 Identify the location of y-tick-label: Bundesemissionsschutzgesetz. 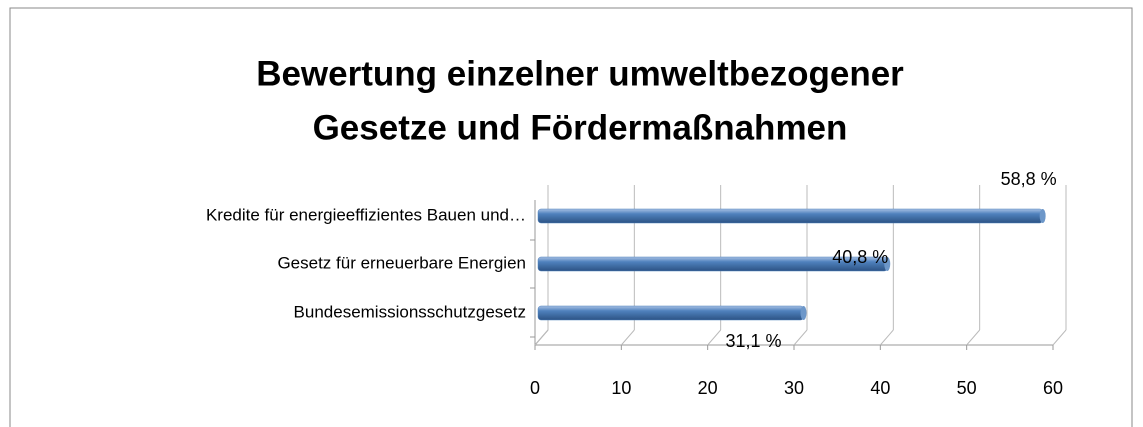
(410, 311).